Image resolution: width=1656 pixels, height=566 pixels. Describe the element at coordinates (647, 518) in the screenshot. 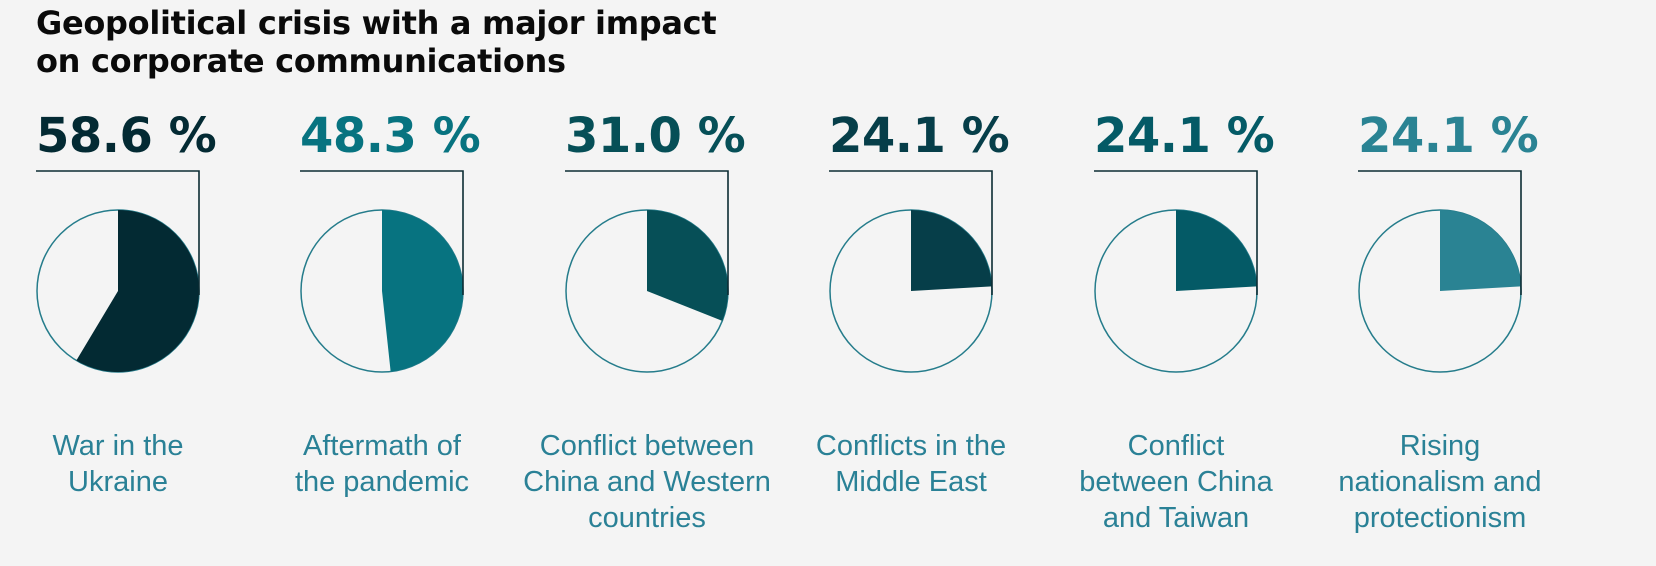

I see `category-label-line: countries` at that location.